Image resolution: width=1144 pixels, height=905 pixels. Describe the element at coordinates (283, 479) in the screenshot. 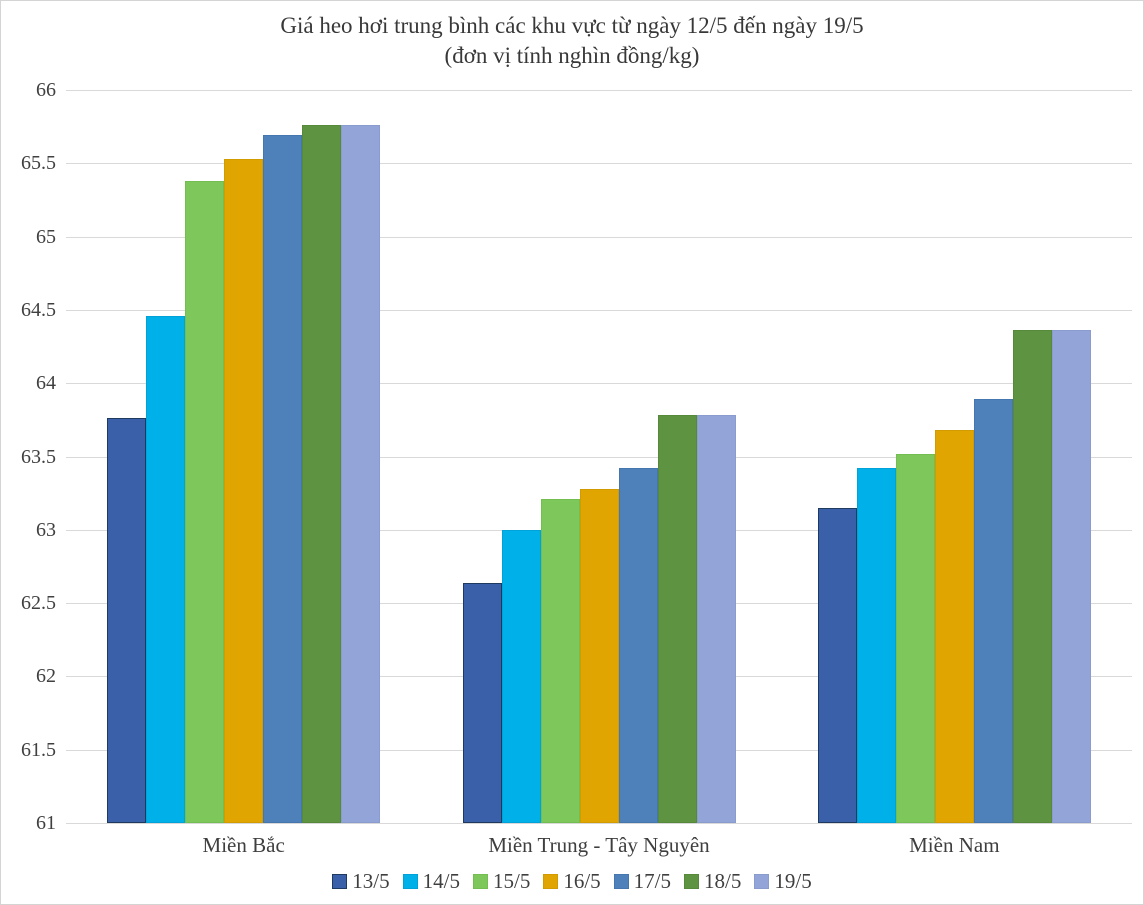

I see `bar-17-5-cat0` at that location.